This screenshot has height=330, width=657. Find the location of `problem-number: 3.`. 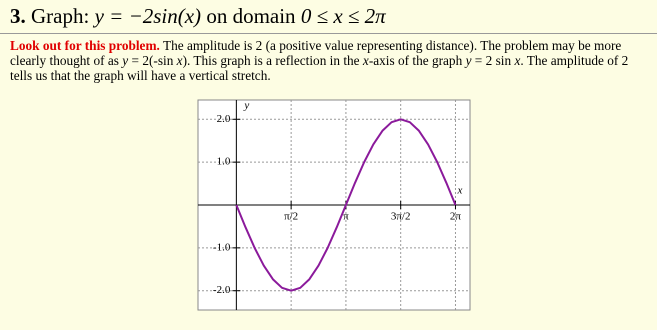

problem-number: 3. is located at coordinates (18, 16).